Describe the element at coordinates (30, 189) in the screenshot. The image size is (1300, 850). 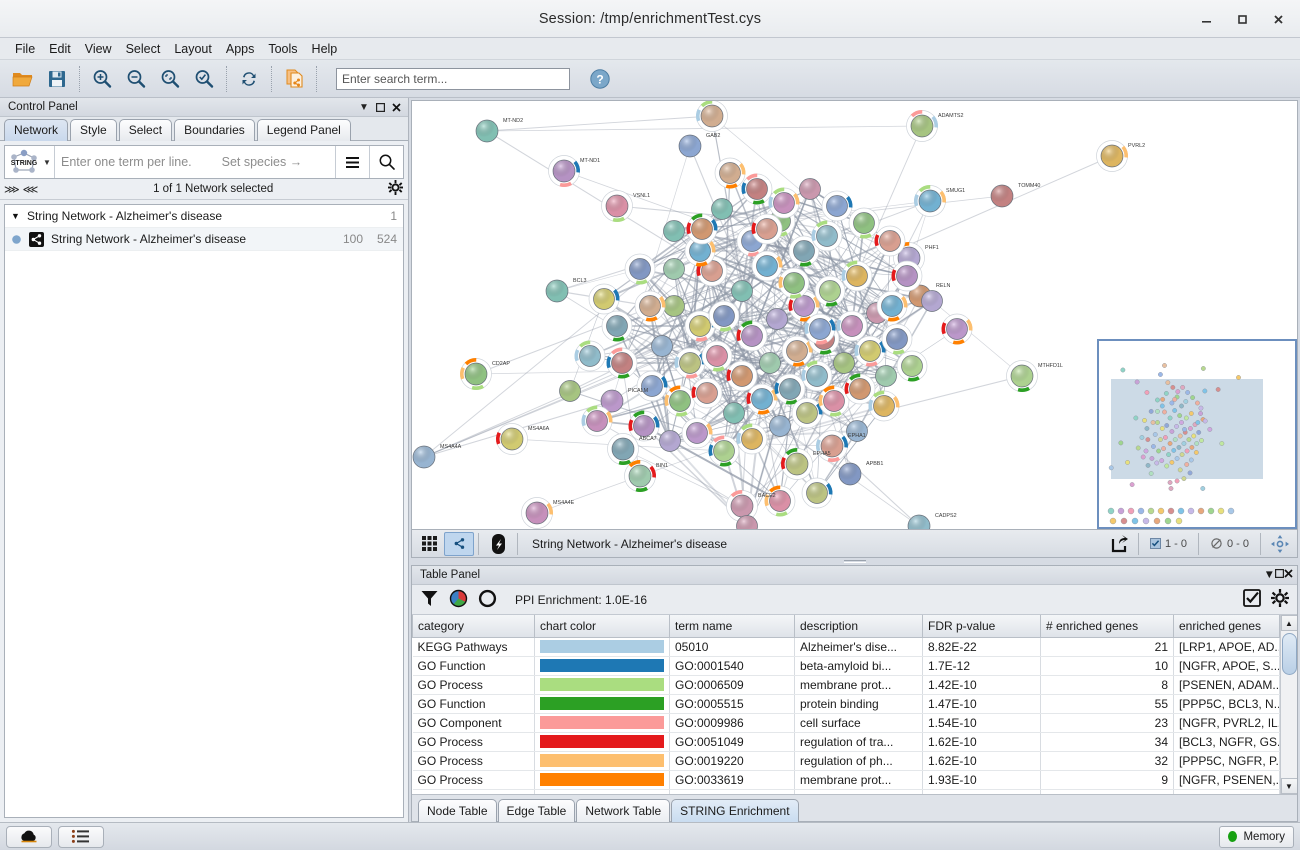
I see `expand-all-icon: ⋘` at that location.